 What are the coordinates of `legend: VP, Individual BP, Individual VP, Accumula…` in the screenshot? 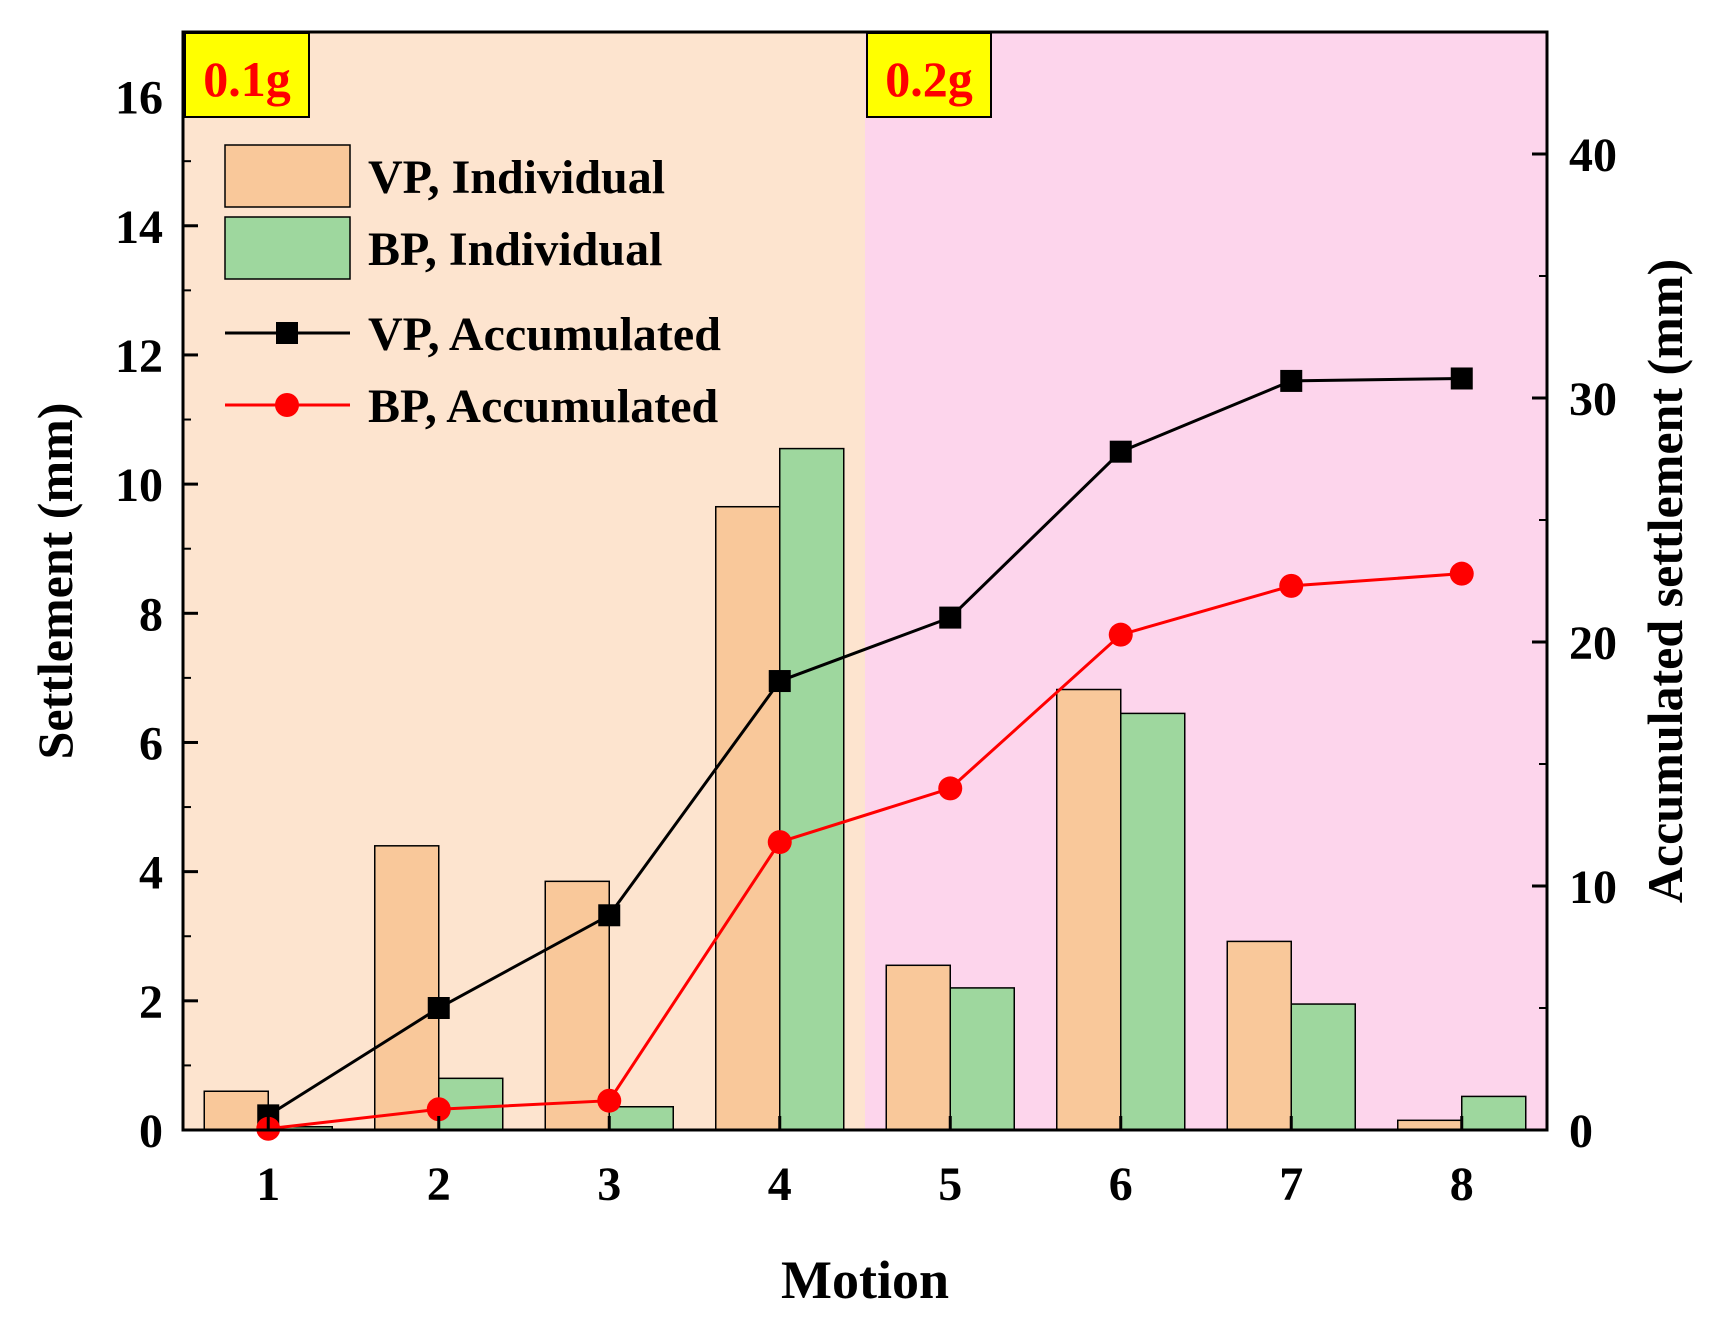 It's located at (472, 288).